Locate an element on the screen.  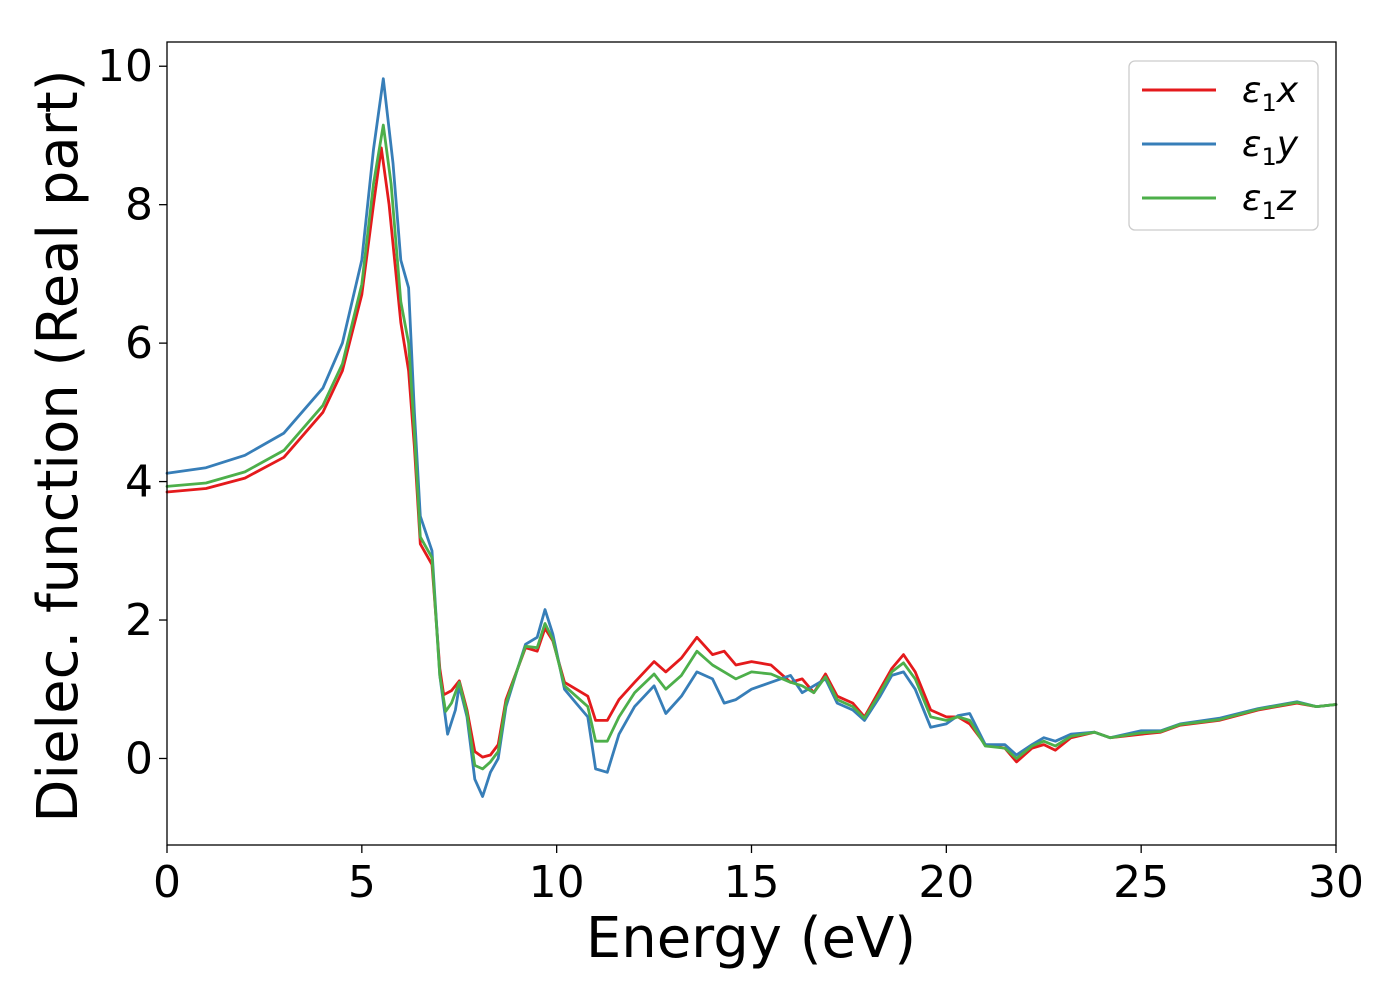
y-tick-label: 2 is located at coordinates (139, 620).